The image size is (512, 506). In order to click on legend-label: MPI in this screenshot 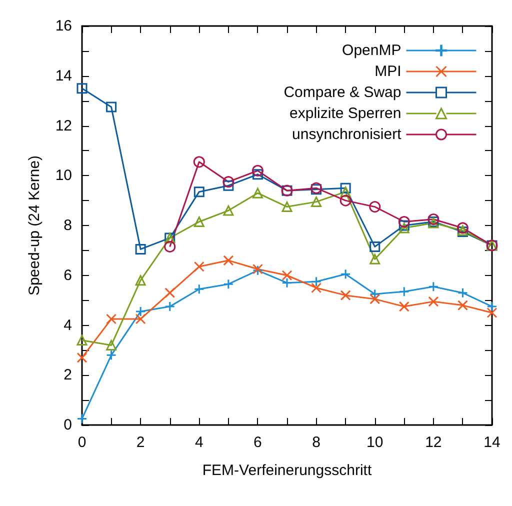, I will do `click(388, 71)`.